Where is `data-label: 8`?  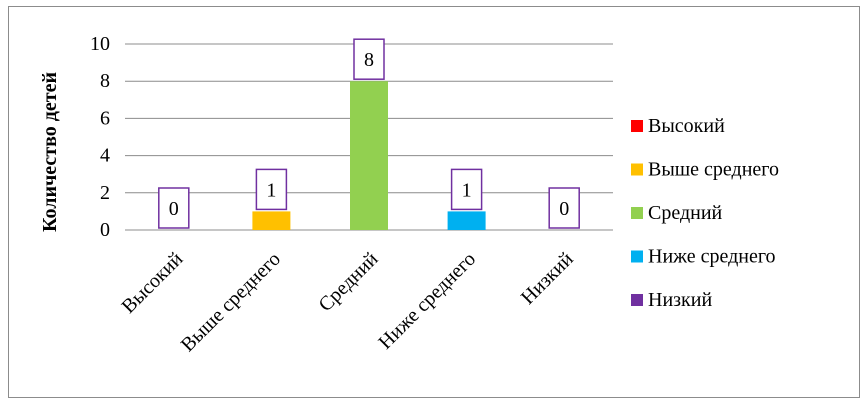 data-label: 8 is located at coordinates (369, 60).